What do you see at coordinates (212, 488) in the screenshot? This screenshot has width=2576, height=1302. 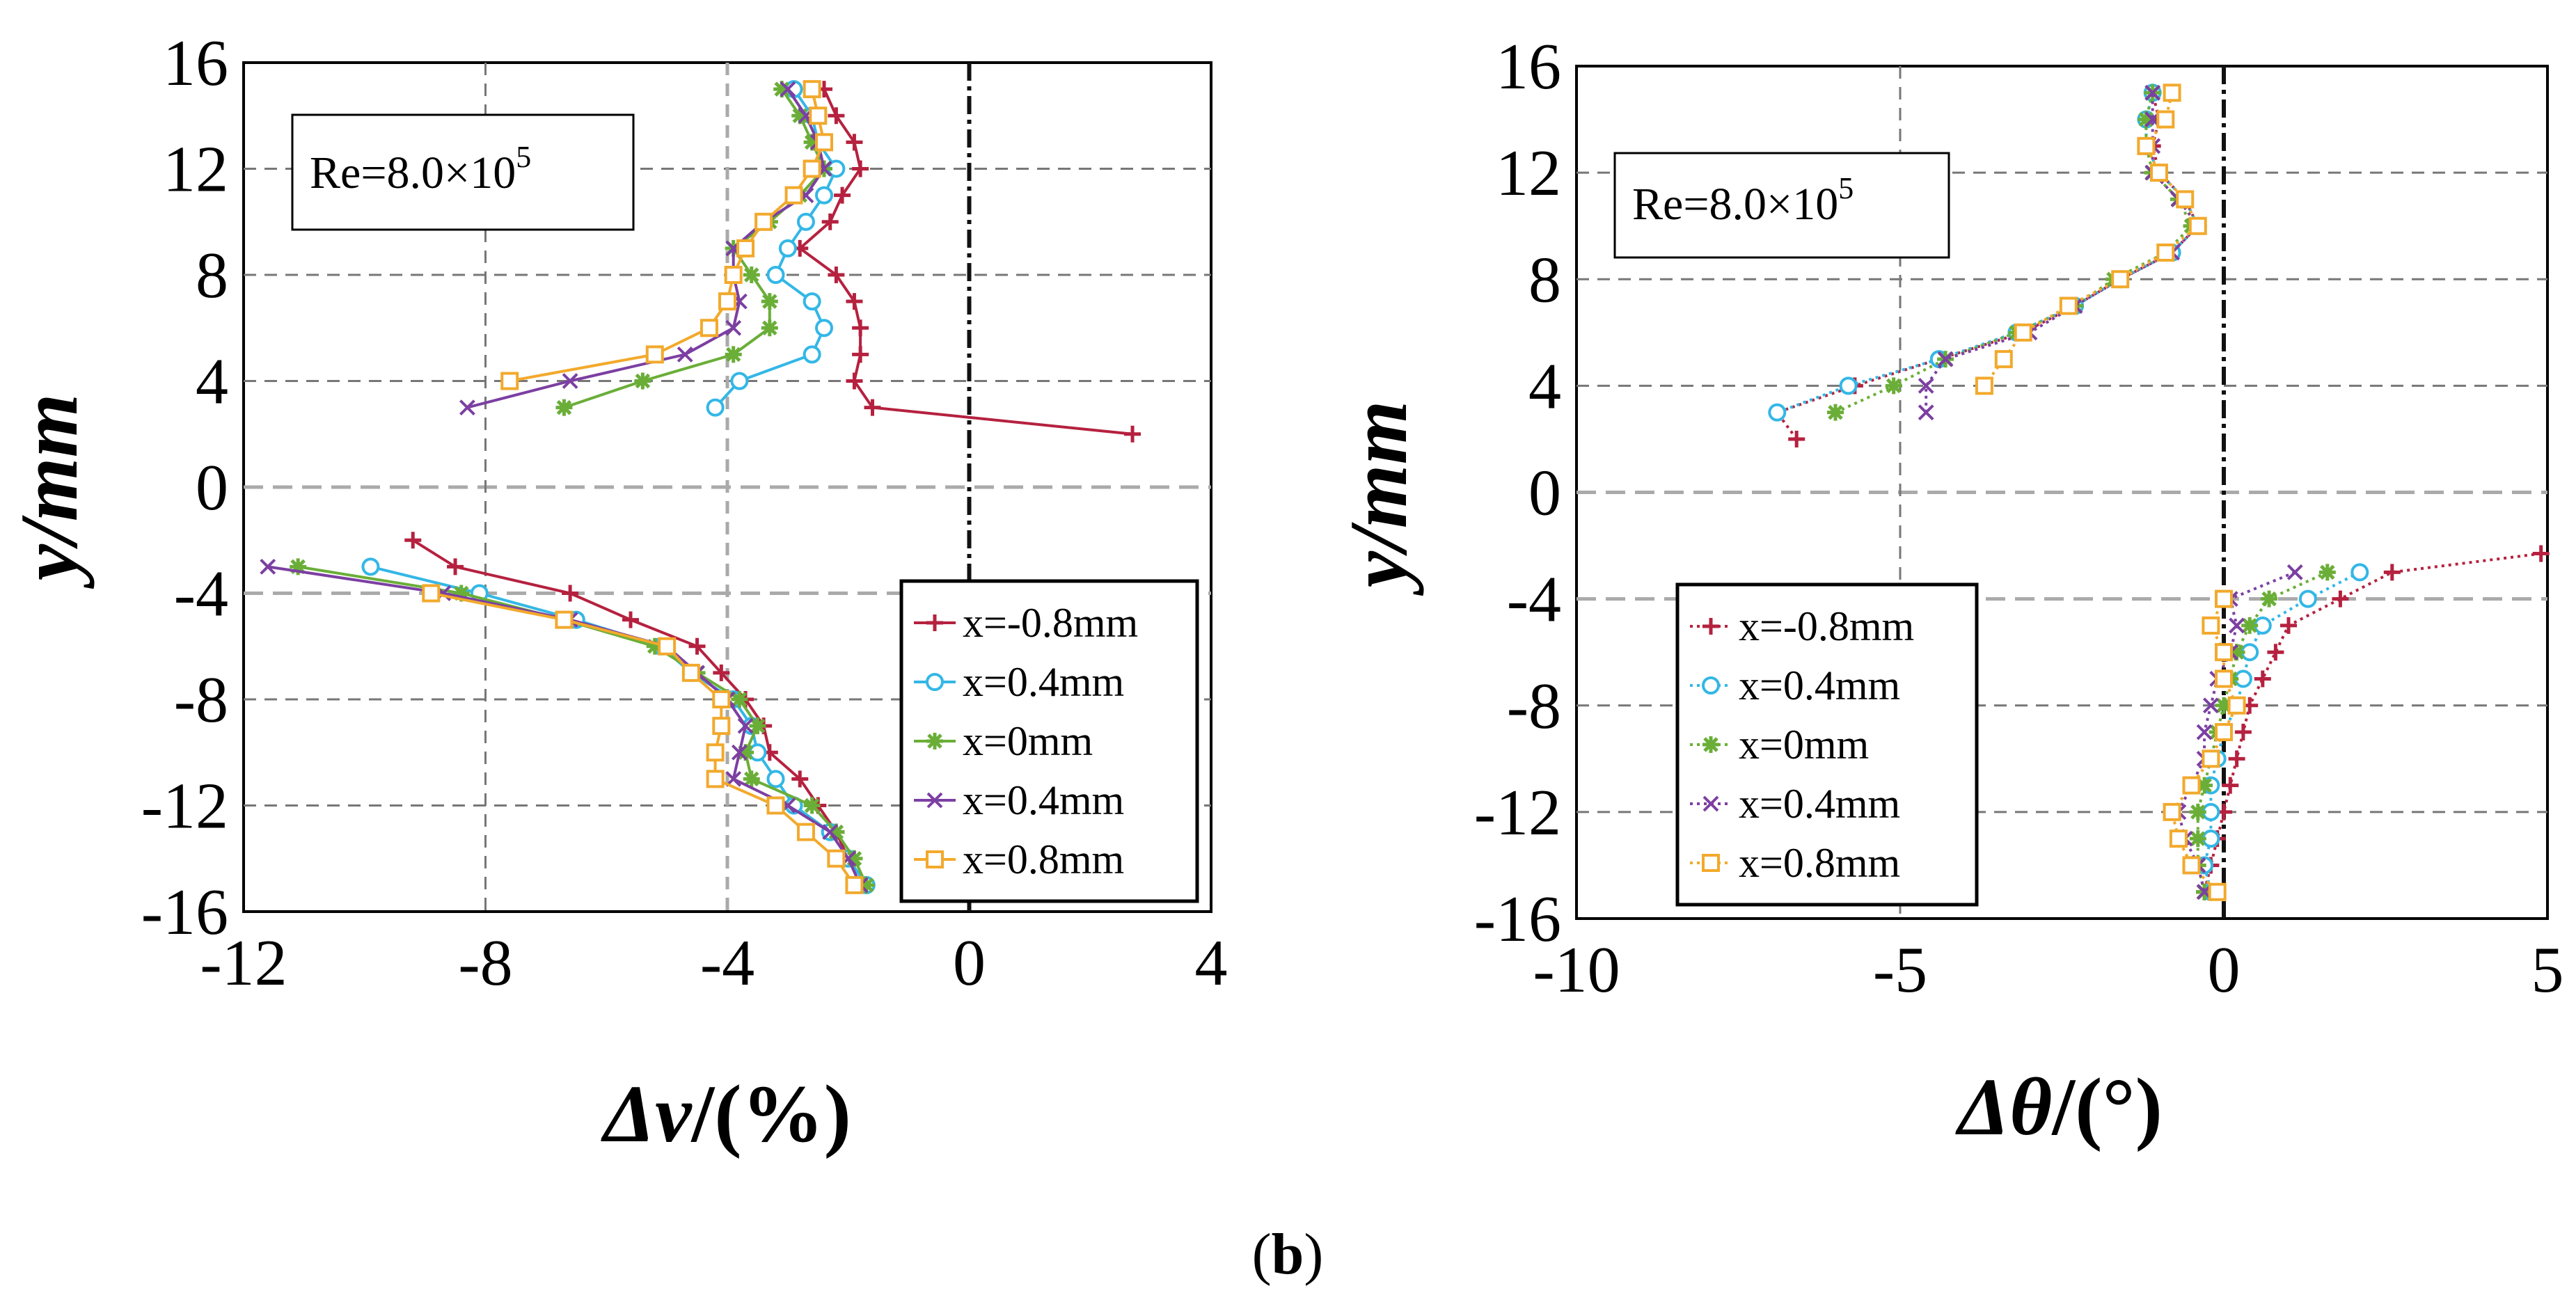 I see `y-tick-label: 0` at bounding box center [212, 488].